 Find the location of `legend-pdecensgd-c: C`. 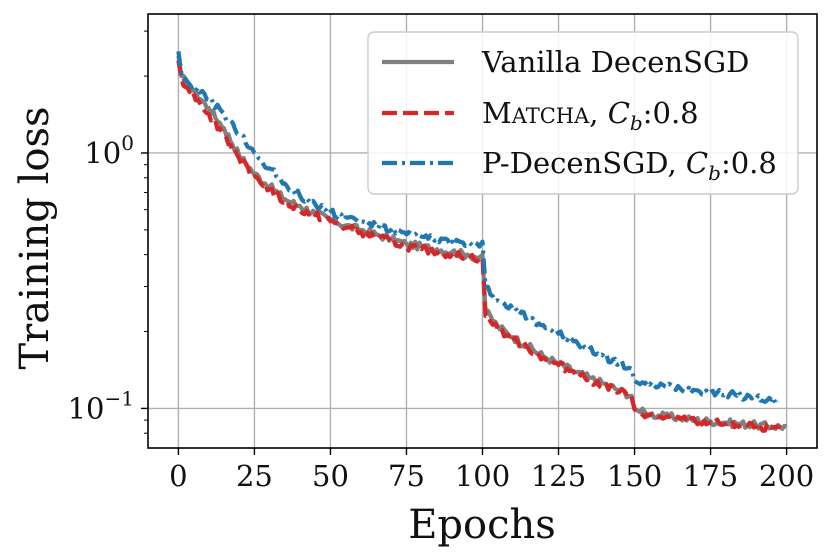

legend-pdecensgd-c: C is located at coordinates (697, 163).